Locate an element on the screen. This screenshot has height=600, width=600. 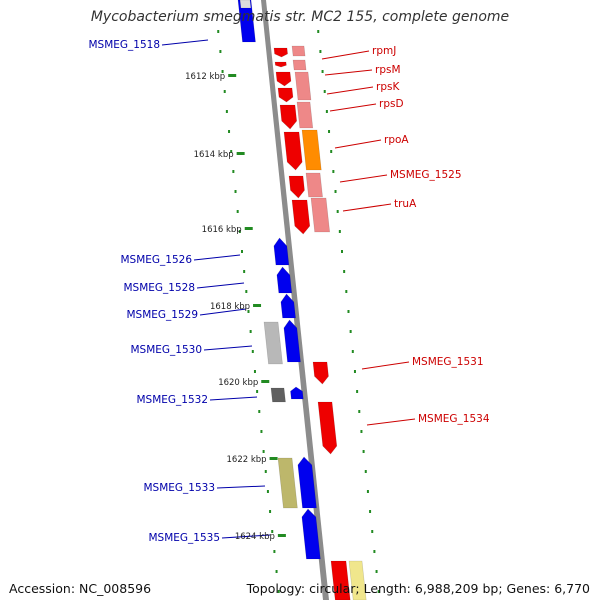
tick-label: 1612 kbp is located at coordinates (205, 77).